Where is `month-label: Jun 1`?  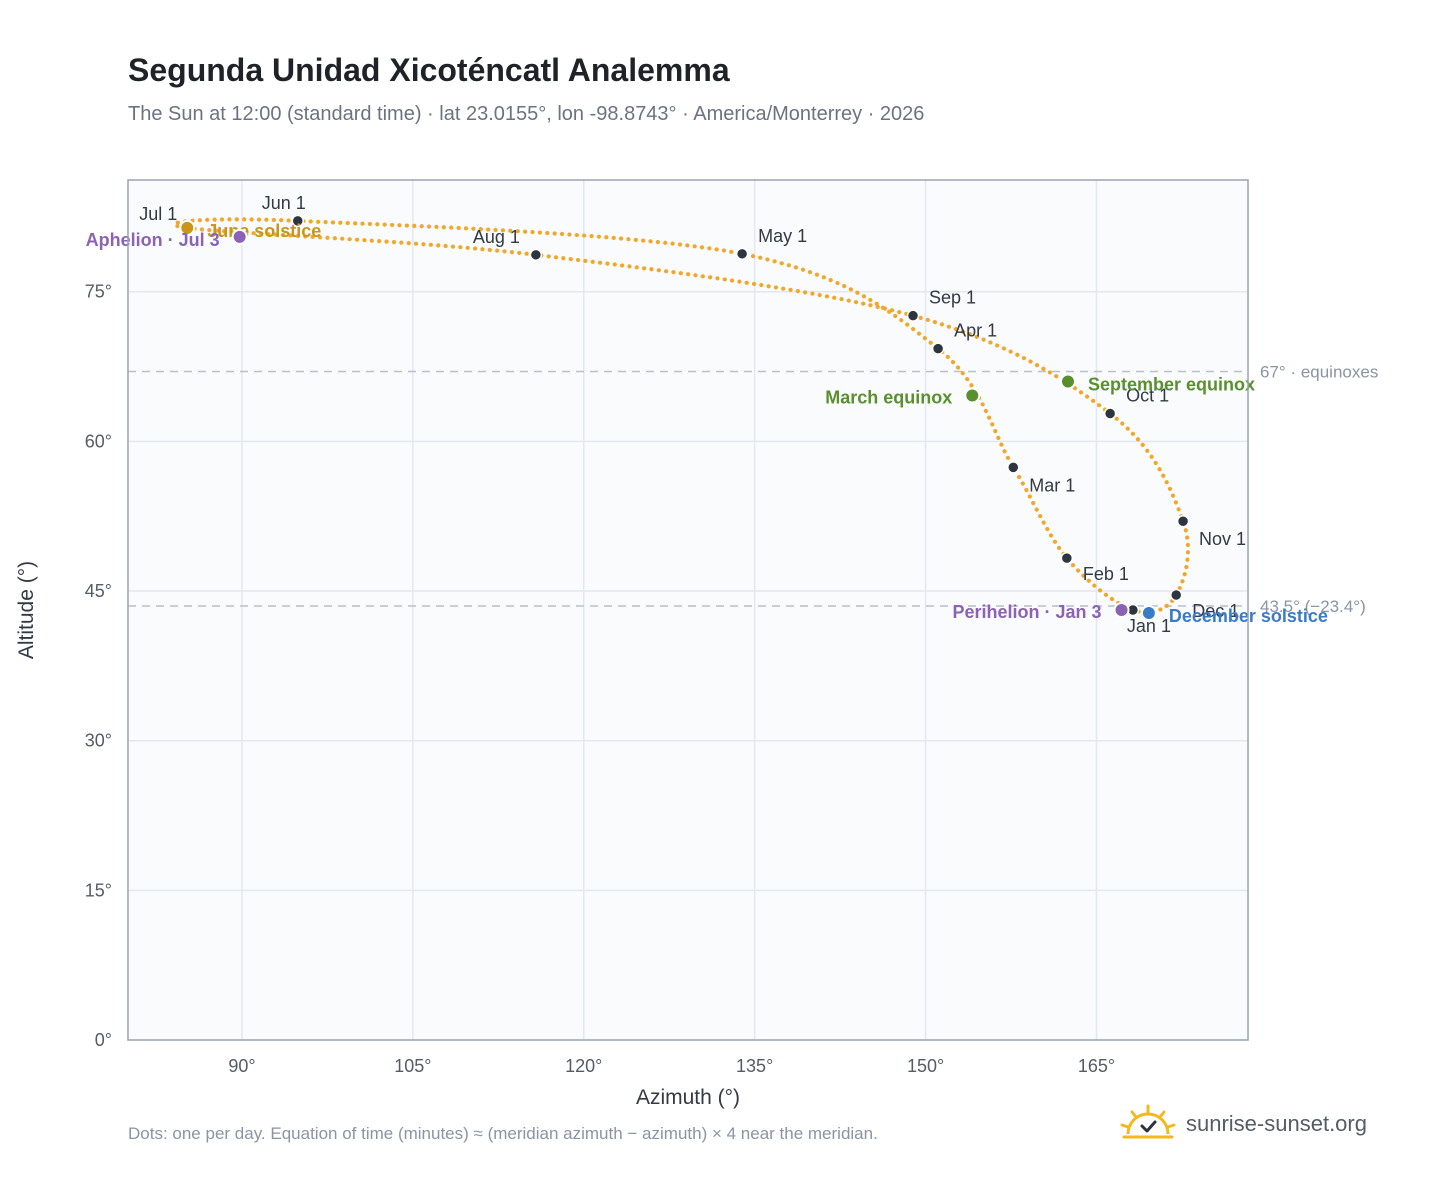
month-label: Jun 1 is located at coordinates (284, 203).